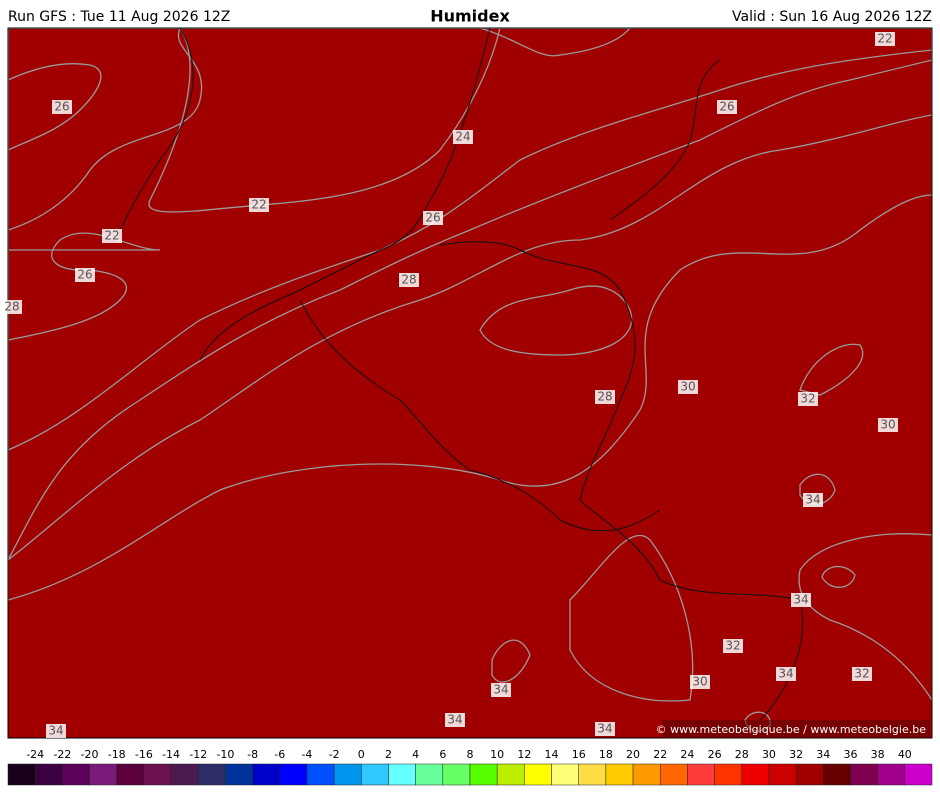 The width and height of the screenshot is (940, 804). Describe the element at coordinates (660, 754) in the screenshot. I see `colorbar-label: 22` at that location.